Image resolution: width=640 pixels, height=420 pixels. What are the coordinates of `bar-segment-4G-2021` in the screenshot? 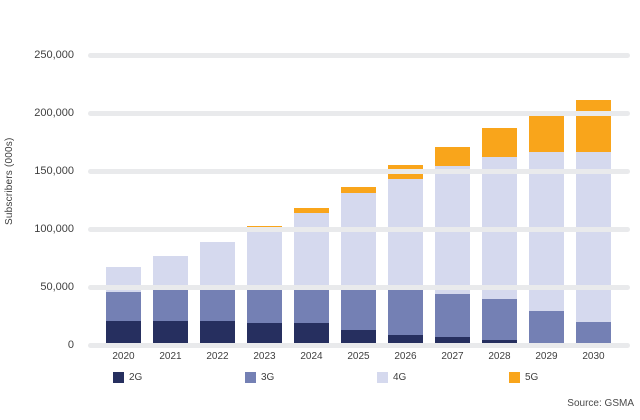 It's located at (170, 272).